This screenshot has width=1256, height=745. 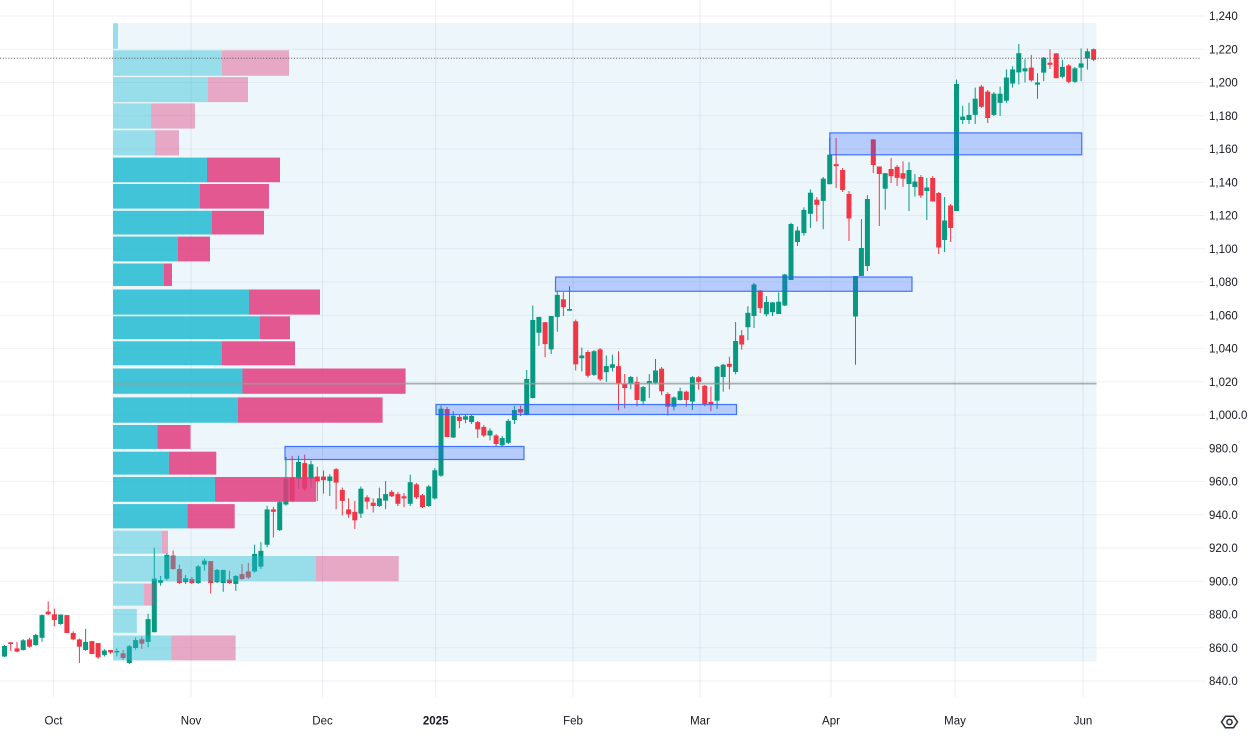 I want to click on svg-text: 980.0, so click(x=1223, y=449).